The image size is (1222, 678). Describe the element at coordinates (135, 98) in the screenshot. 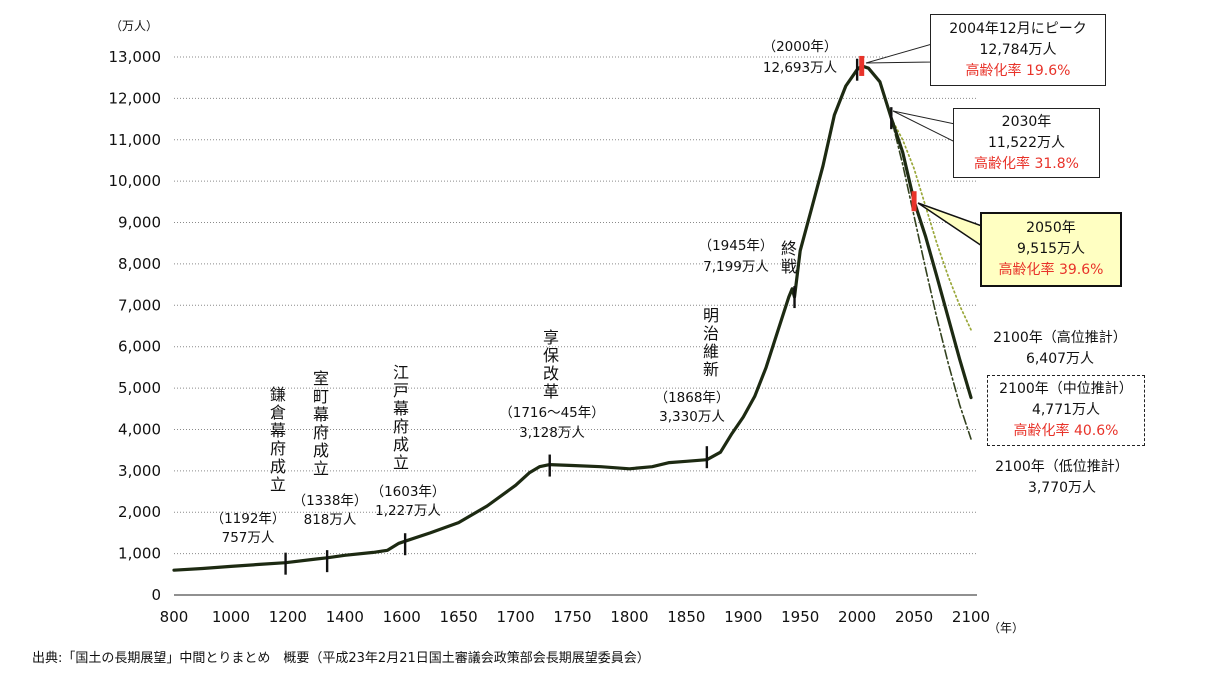

I see `y-tick-label-12000: 12,000` at that location.